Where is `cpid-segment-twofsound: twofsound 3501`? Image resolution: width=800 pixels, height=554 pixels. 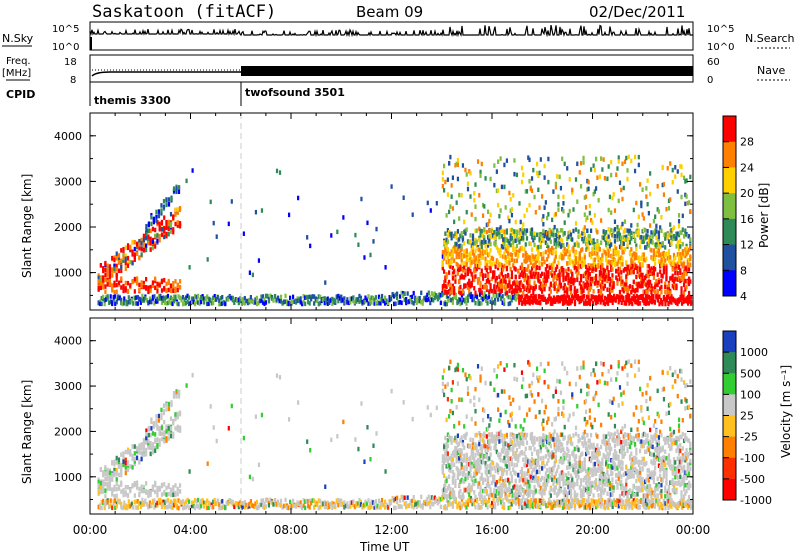 cpid-segment-twofsound: twofsound 3501 is located at coordinates (295, 92).